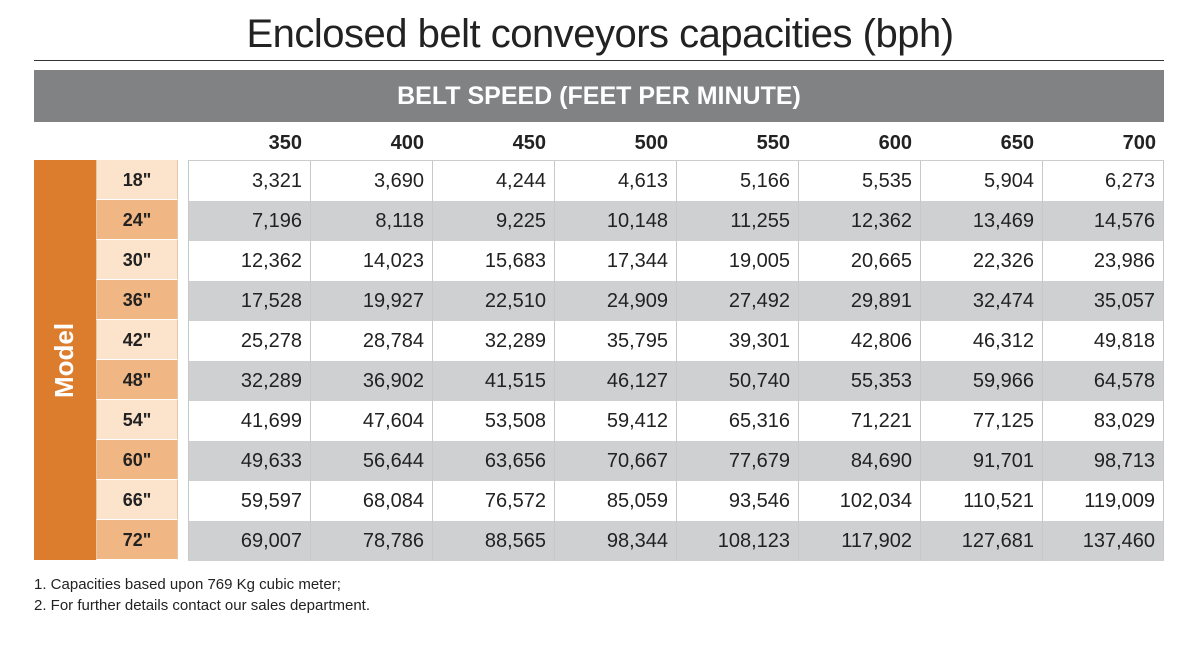 The image size is (1200, 646). I want to click on belt-speed-label: BELT SPEED (FEET PER MINUTE), so click(599, 95).